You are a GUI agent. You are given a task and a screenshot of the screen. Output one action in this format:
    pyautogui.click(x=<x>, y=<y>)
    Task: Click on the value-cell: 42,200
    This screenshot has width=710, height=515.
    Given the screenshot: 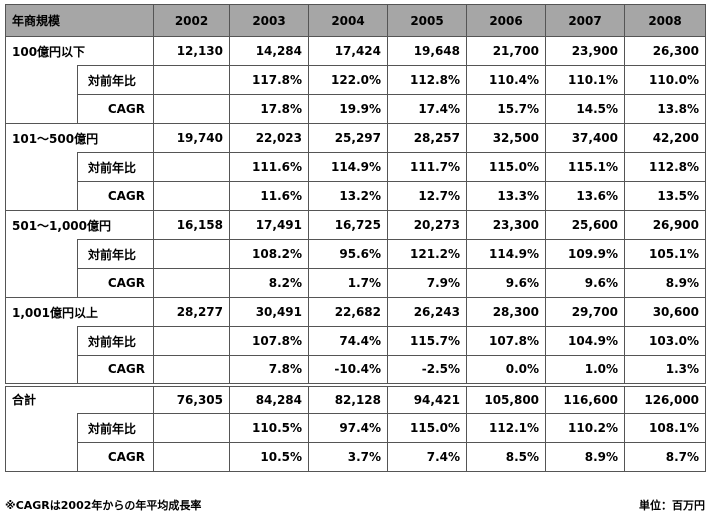 What is the action you would take?
    pyautogui.click(x=665, y=138)
    